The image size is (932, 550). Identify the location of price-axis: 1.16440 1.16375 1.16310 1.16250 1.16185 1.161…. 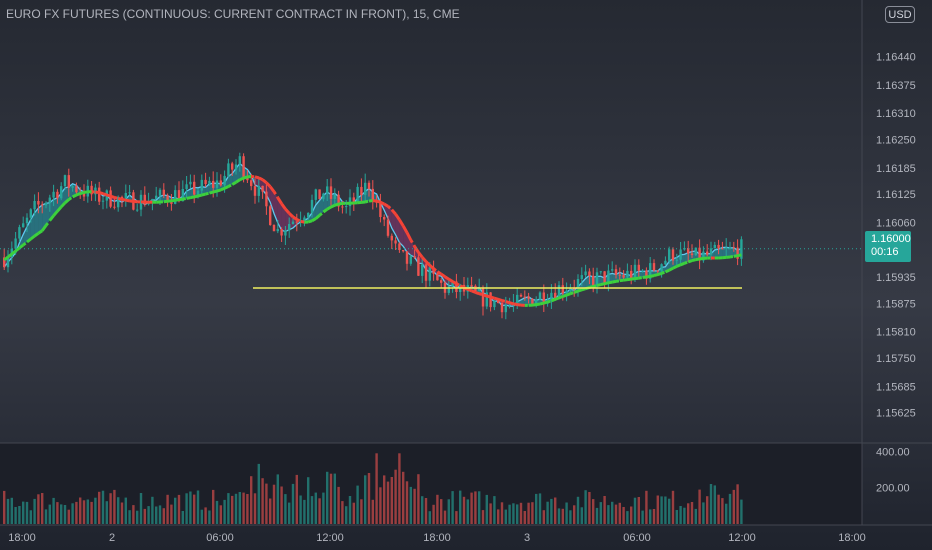
(896, 235).